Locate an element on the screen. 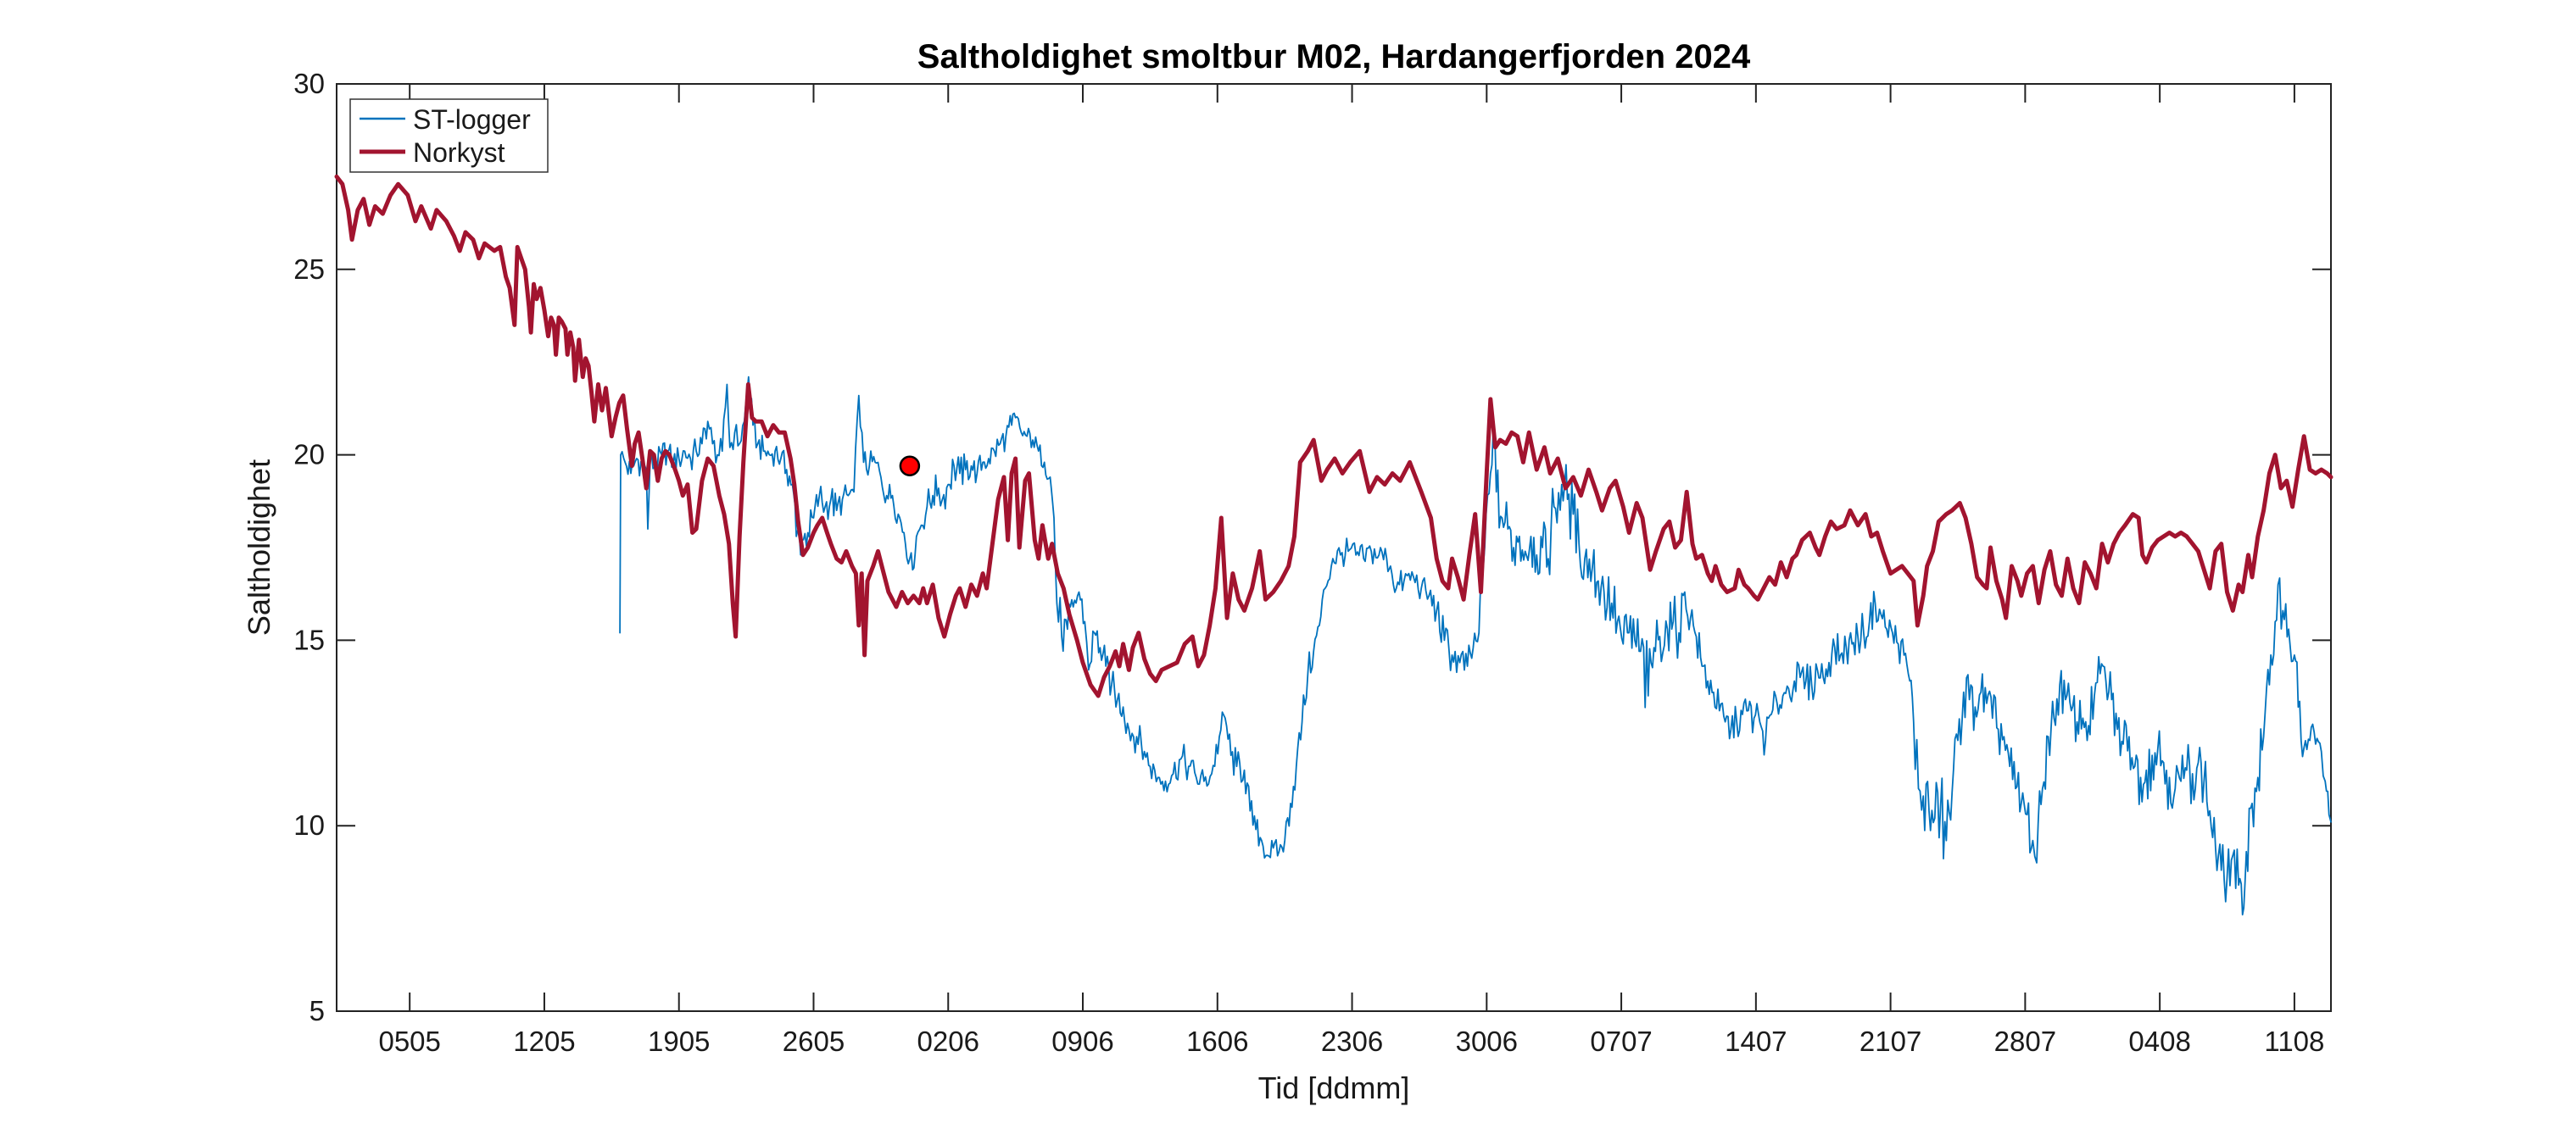  y-tick-label: 25 is located at coordinates (309, 269).